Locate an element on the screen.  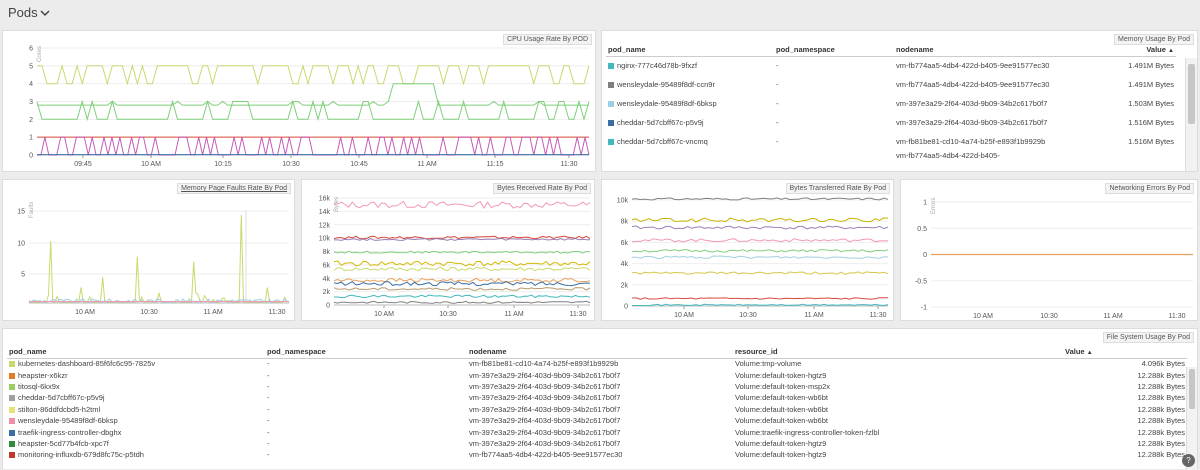
value-cell: 4.096k Bytes is located at coordinates (1163, 364).